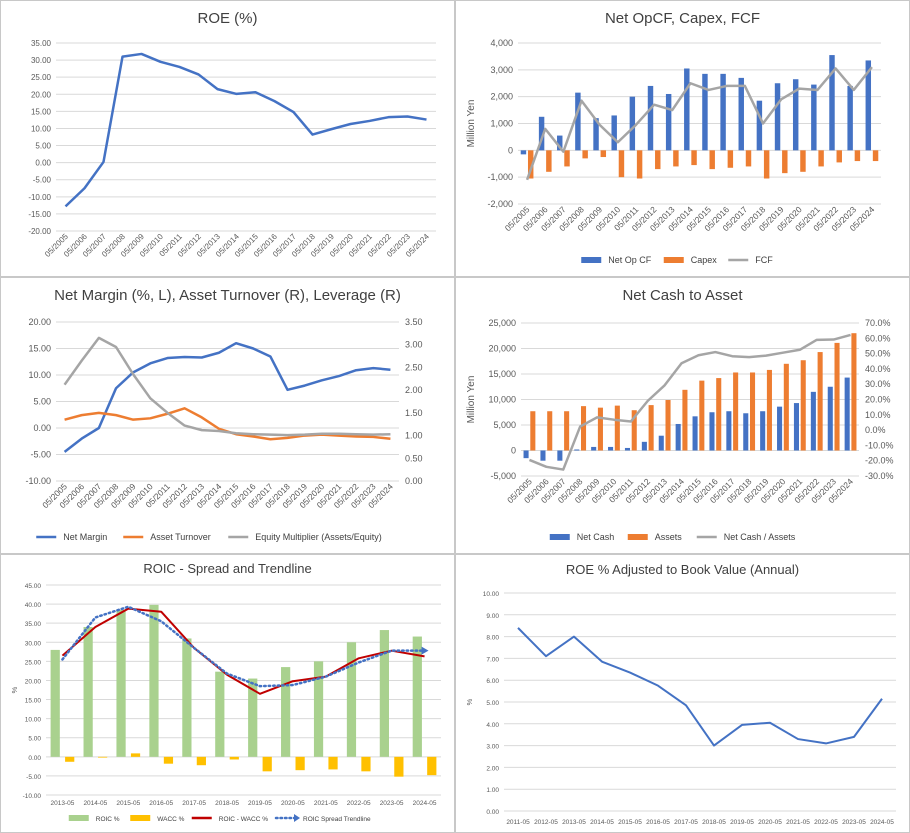  Describe the element at coordinates (228, 18) in the screenshot. I see `chart-title: ROE (%)` at that location.